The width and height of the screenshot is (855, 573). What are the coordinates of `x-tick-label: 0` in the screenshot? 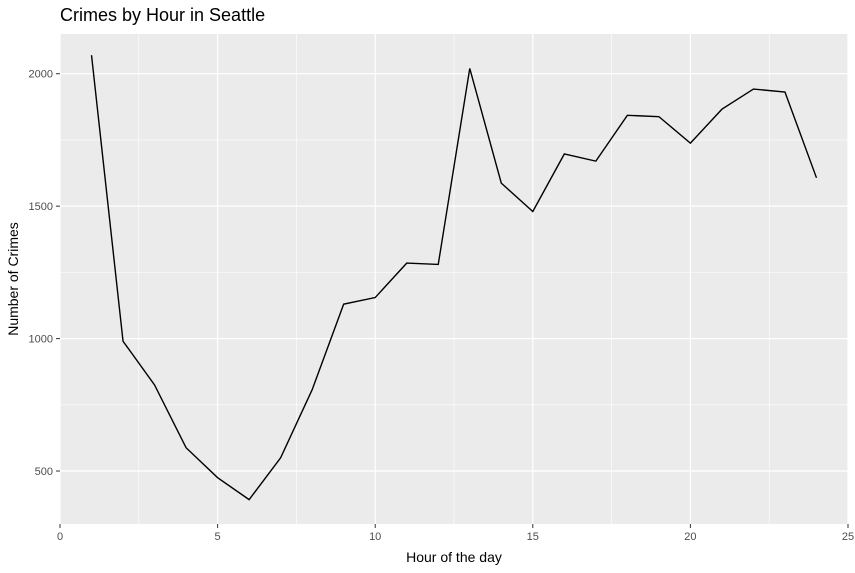 It's located at (60, 537).